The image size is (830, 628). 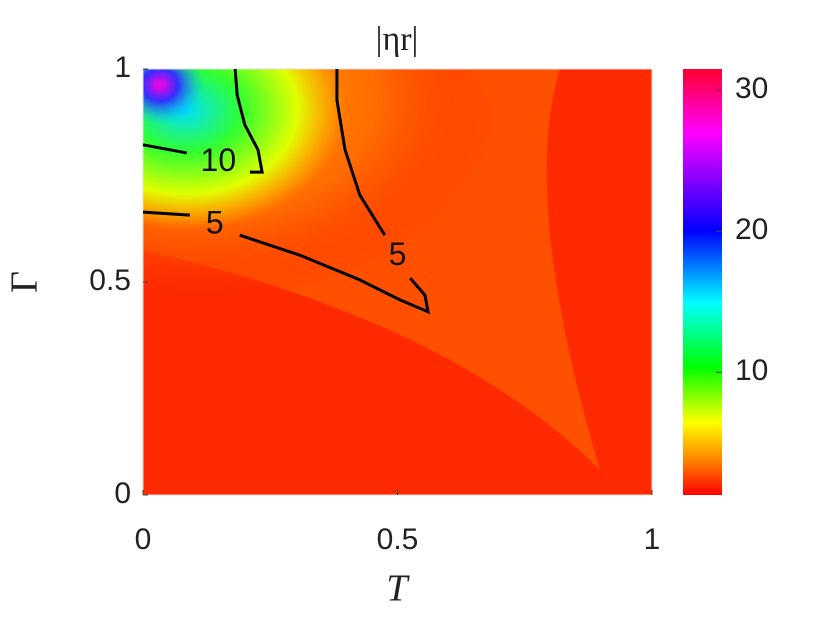 I want to click on y-tick-label: 0.5, so click(x=110, y=280).